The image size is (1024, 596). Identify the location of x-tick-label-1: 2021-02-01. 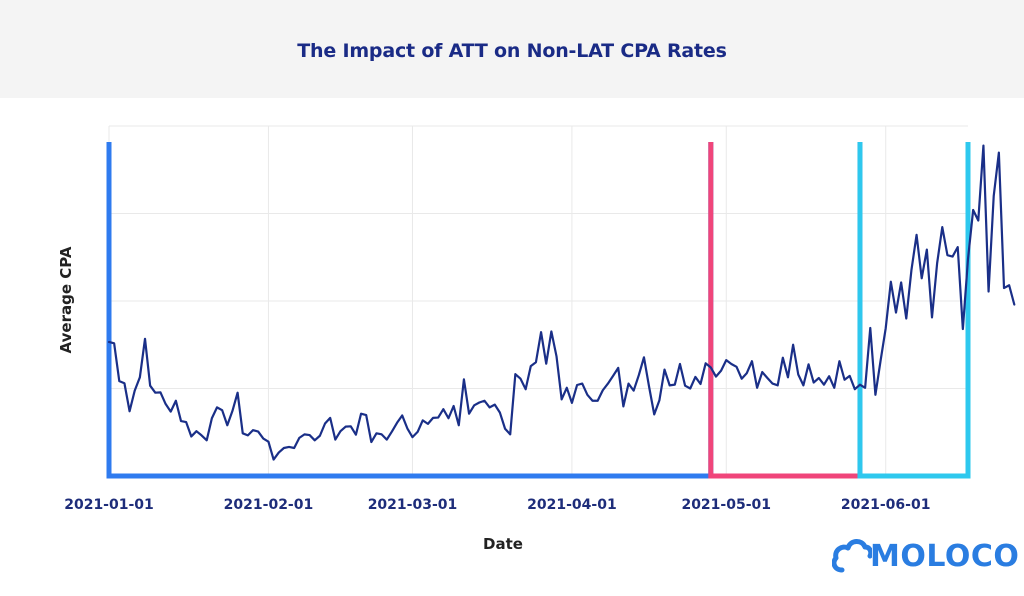
(269, 505).